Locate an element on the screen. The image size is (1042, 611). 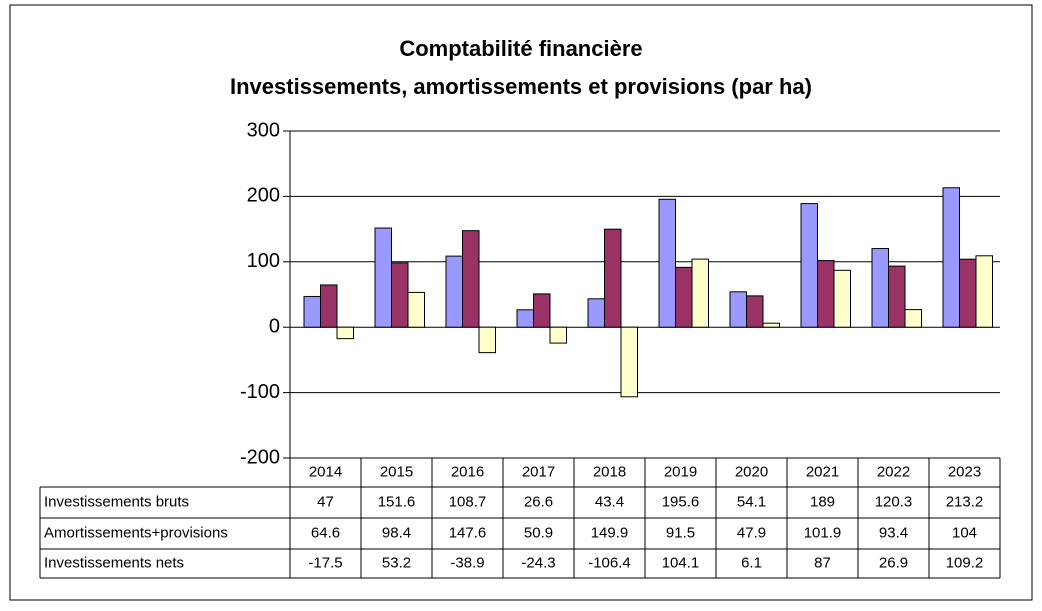
x-tick-label: 2015 is located at coordinates (396, 471).